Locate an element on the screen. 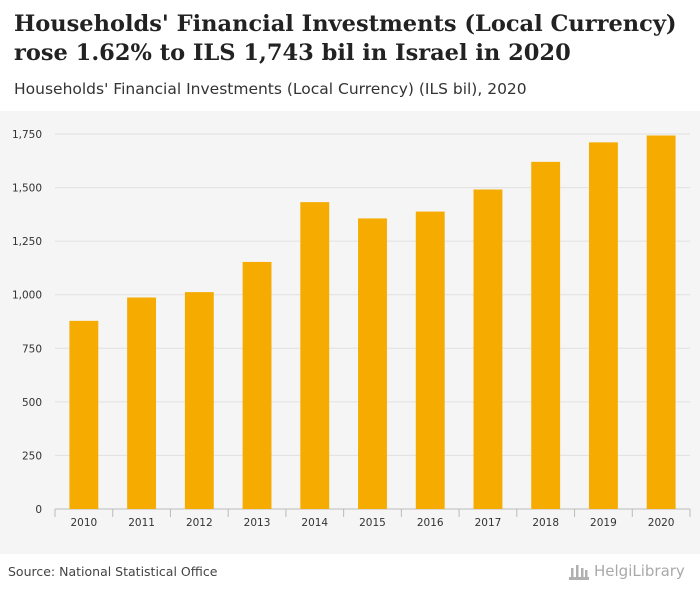 The width and height of the screenshot is (700, 596). x-tick-label: 2014 is located at coordinates (314, 523).